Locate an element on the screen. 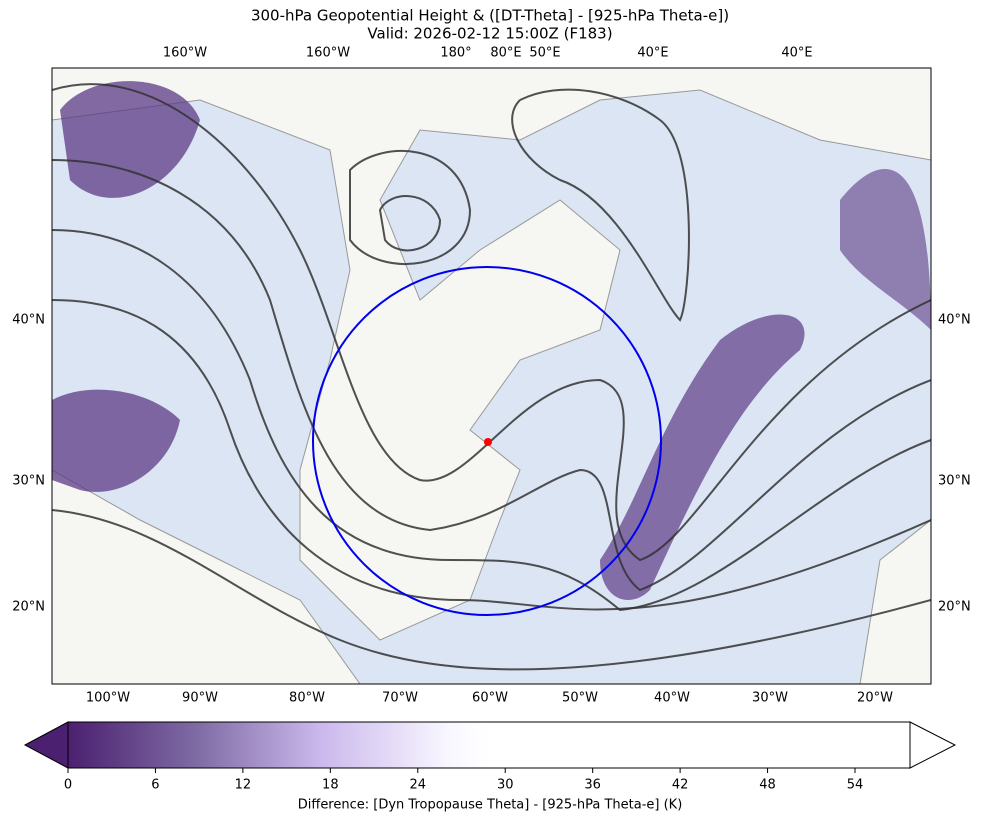  colorbar-tick-label: 54 is located at coordinates (855, 785).